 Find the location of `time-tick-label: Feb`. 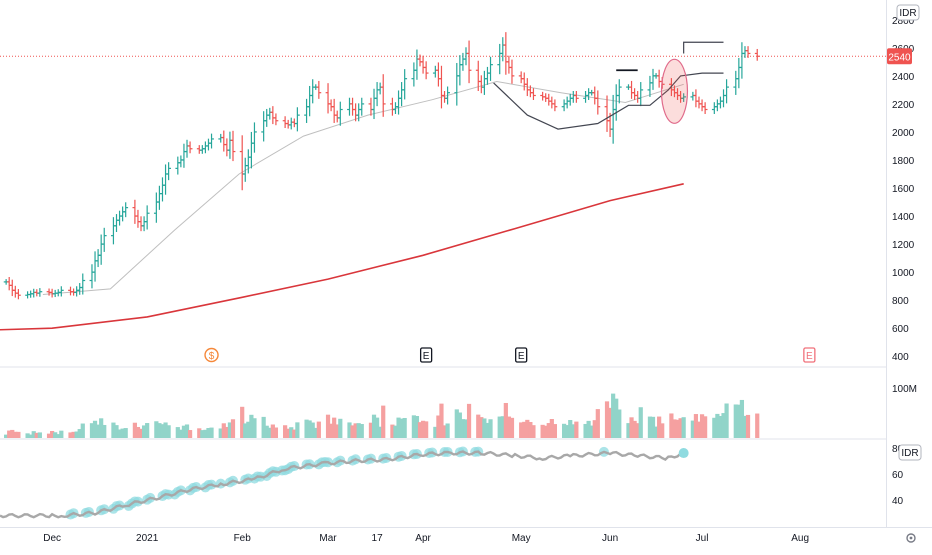

time-tick-label: Feb is located at coordinates (243, 538).